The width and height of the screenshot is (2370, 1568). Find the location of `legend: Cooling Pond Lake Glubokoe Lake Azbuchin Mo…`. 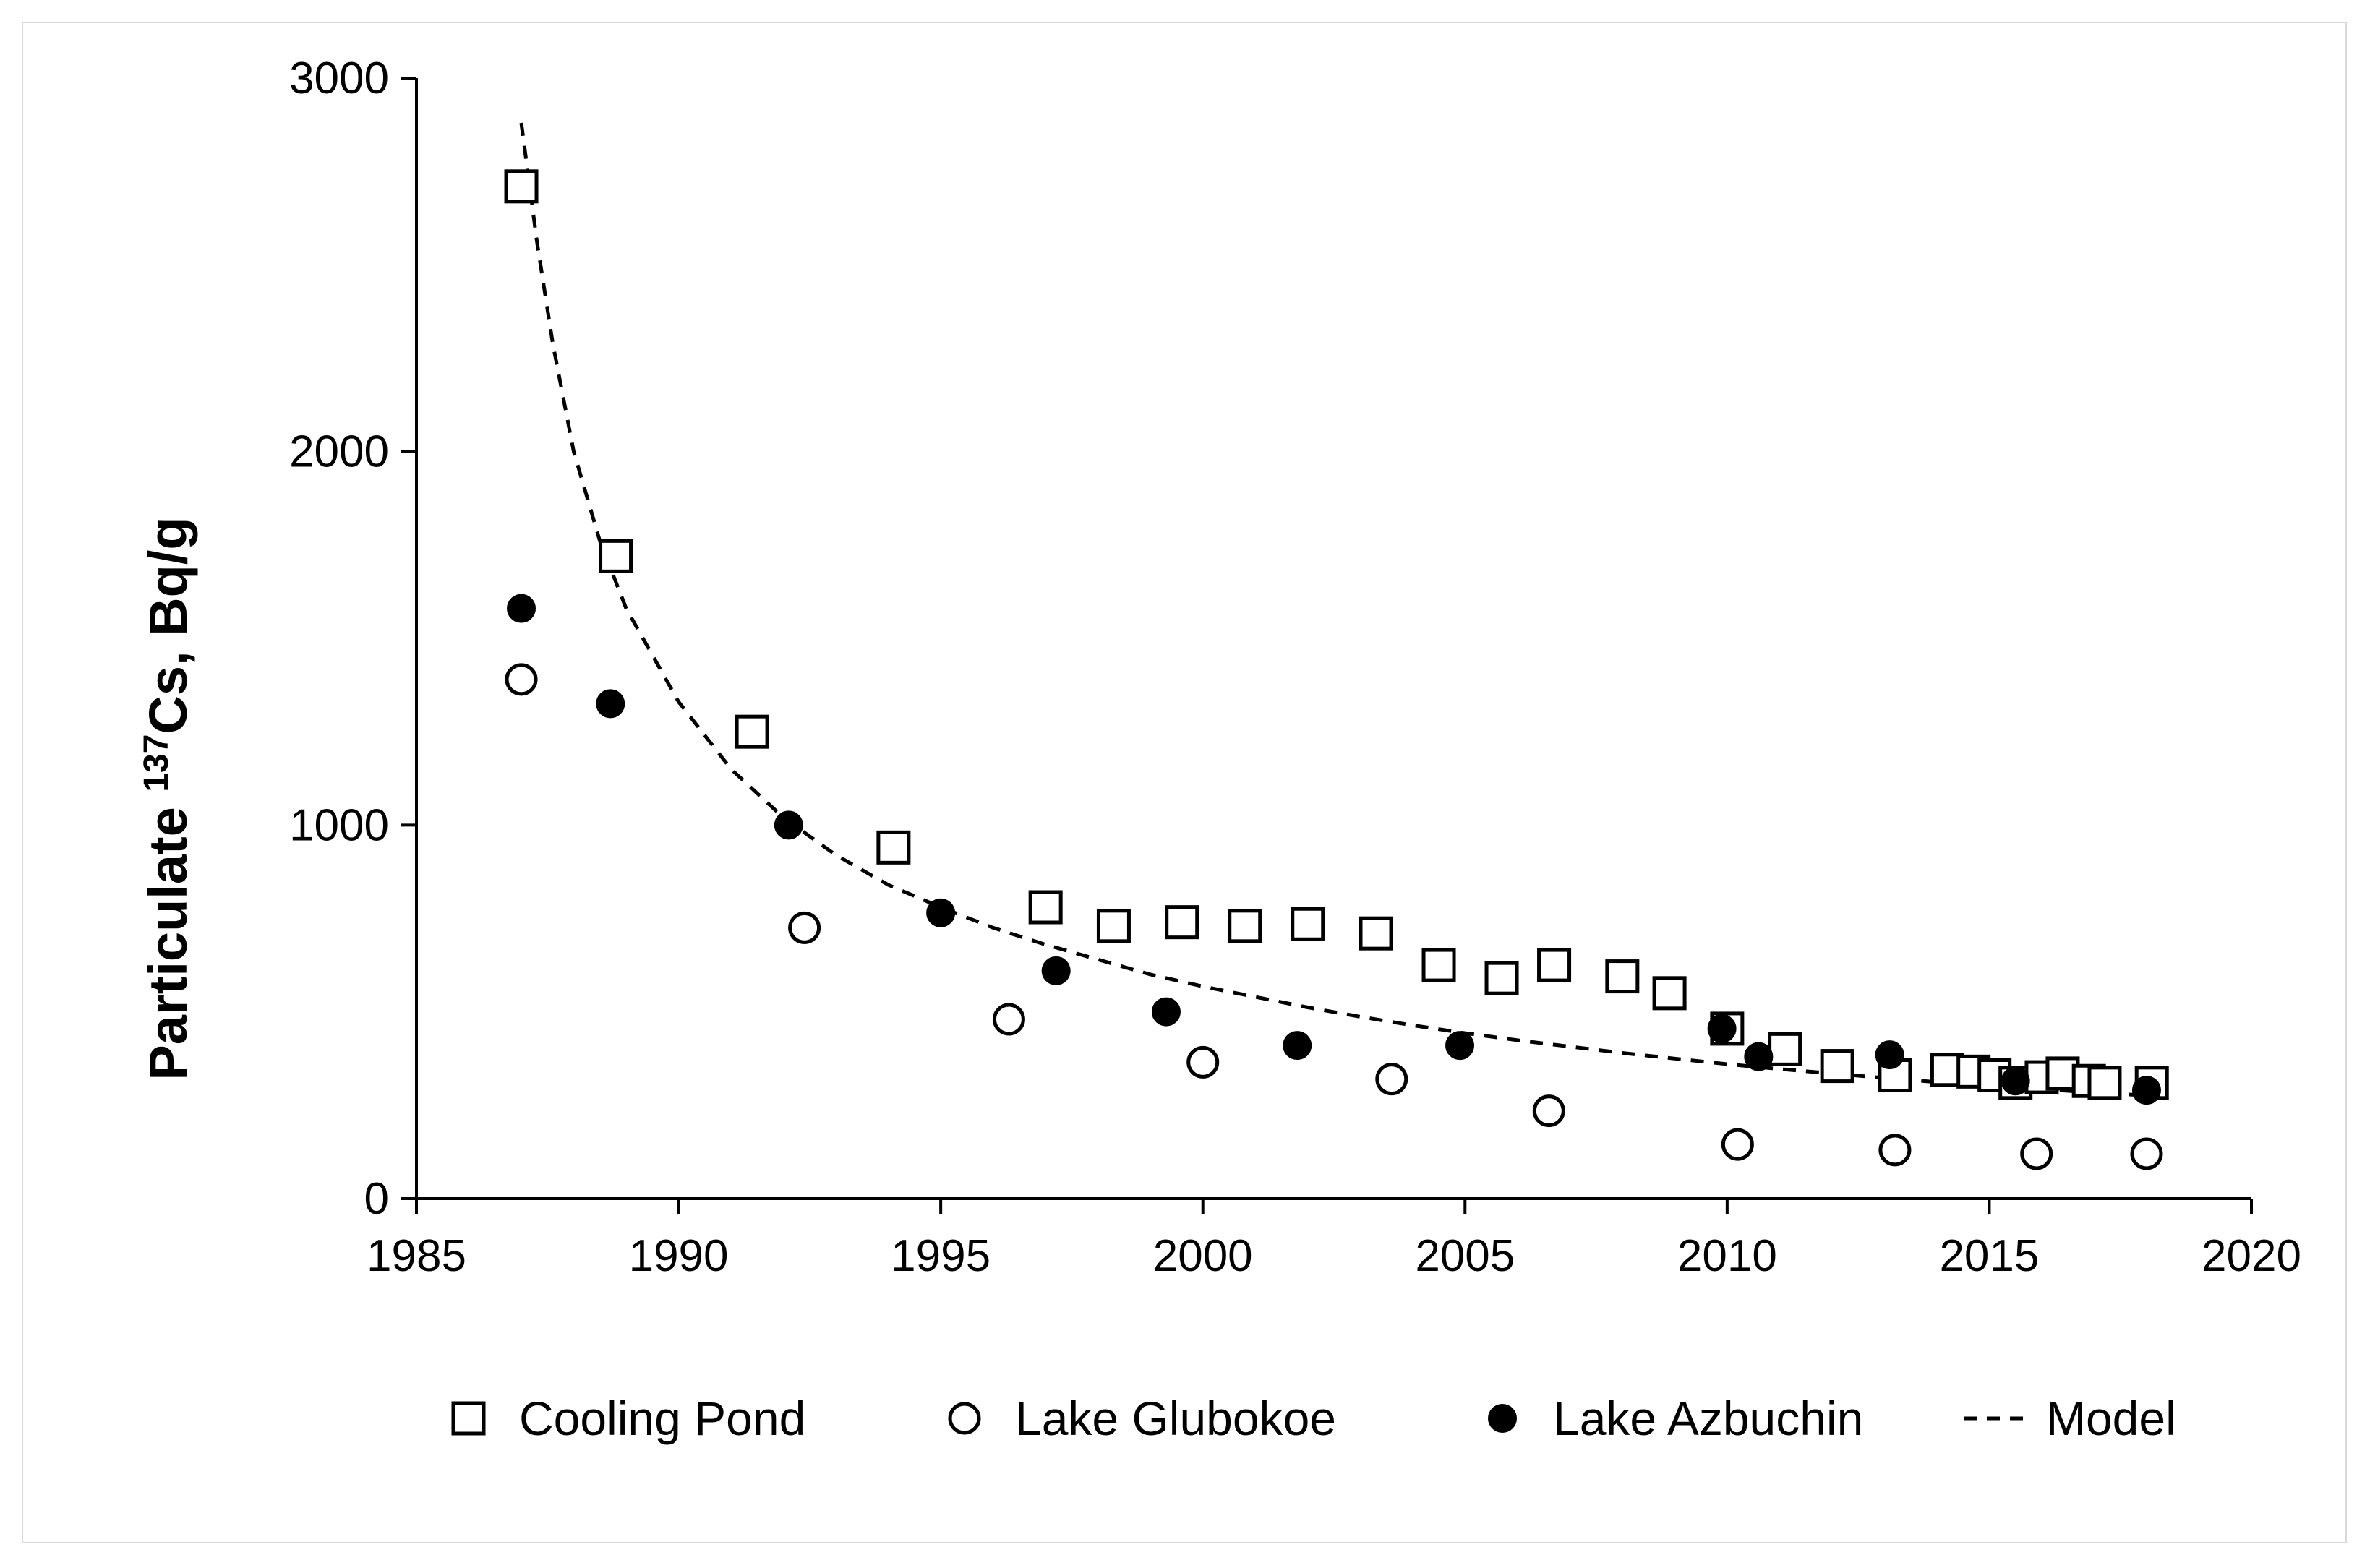

legend: Cooling Pond Lake Glubokoe Lake Azbuchin Mo… is located at coordinates (1313, 1418).